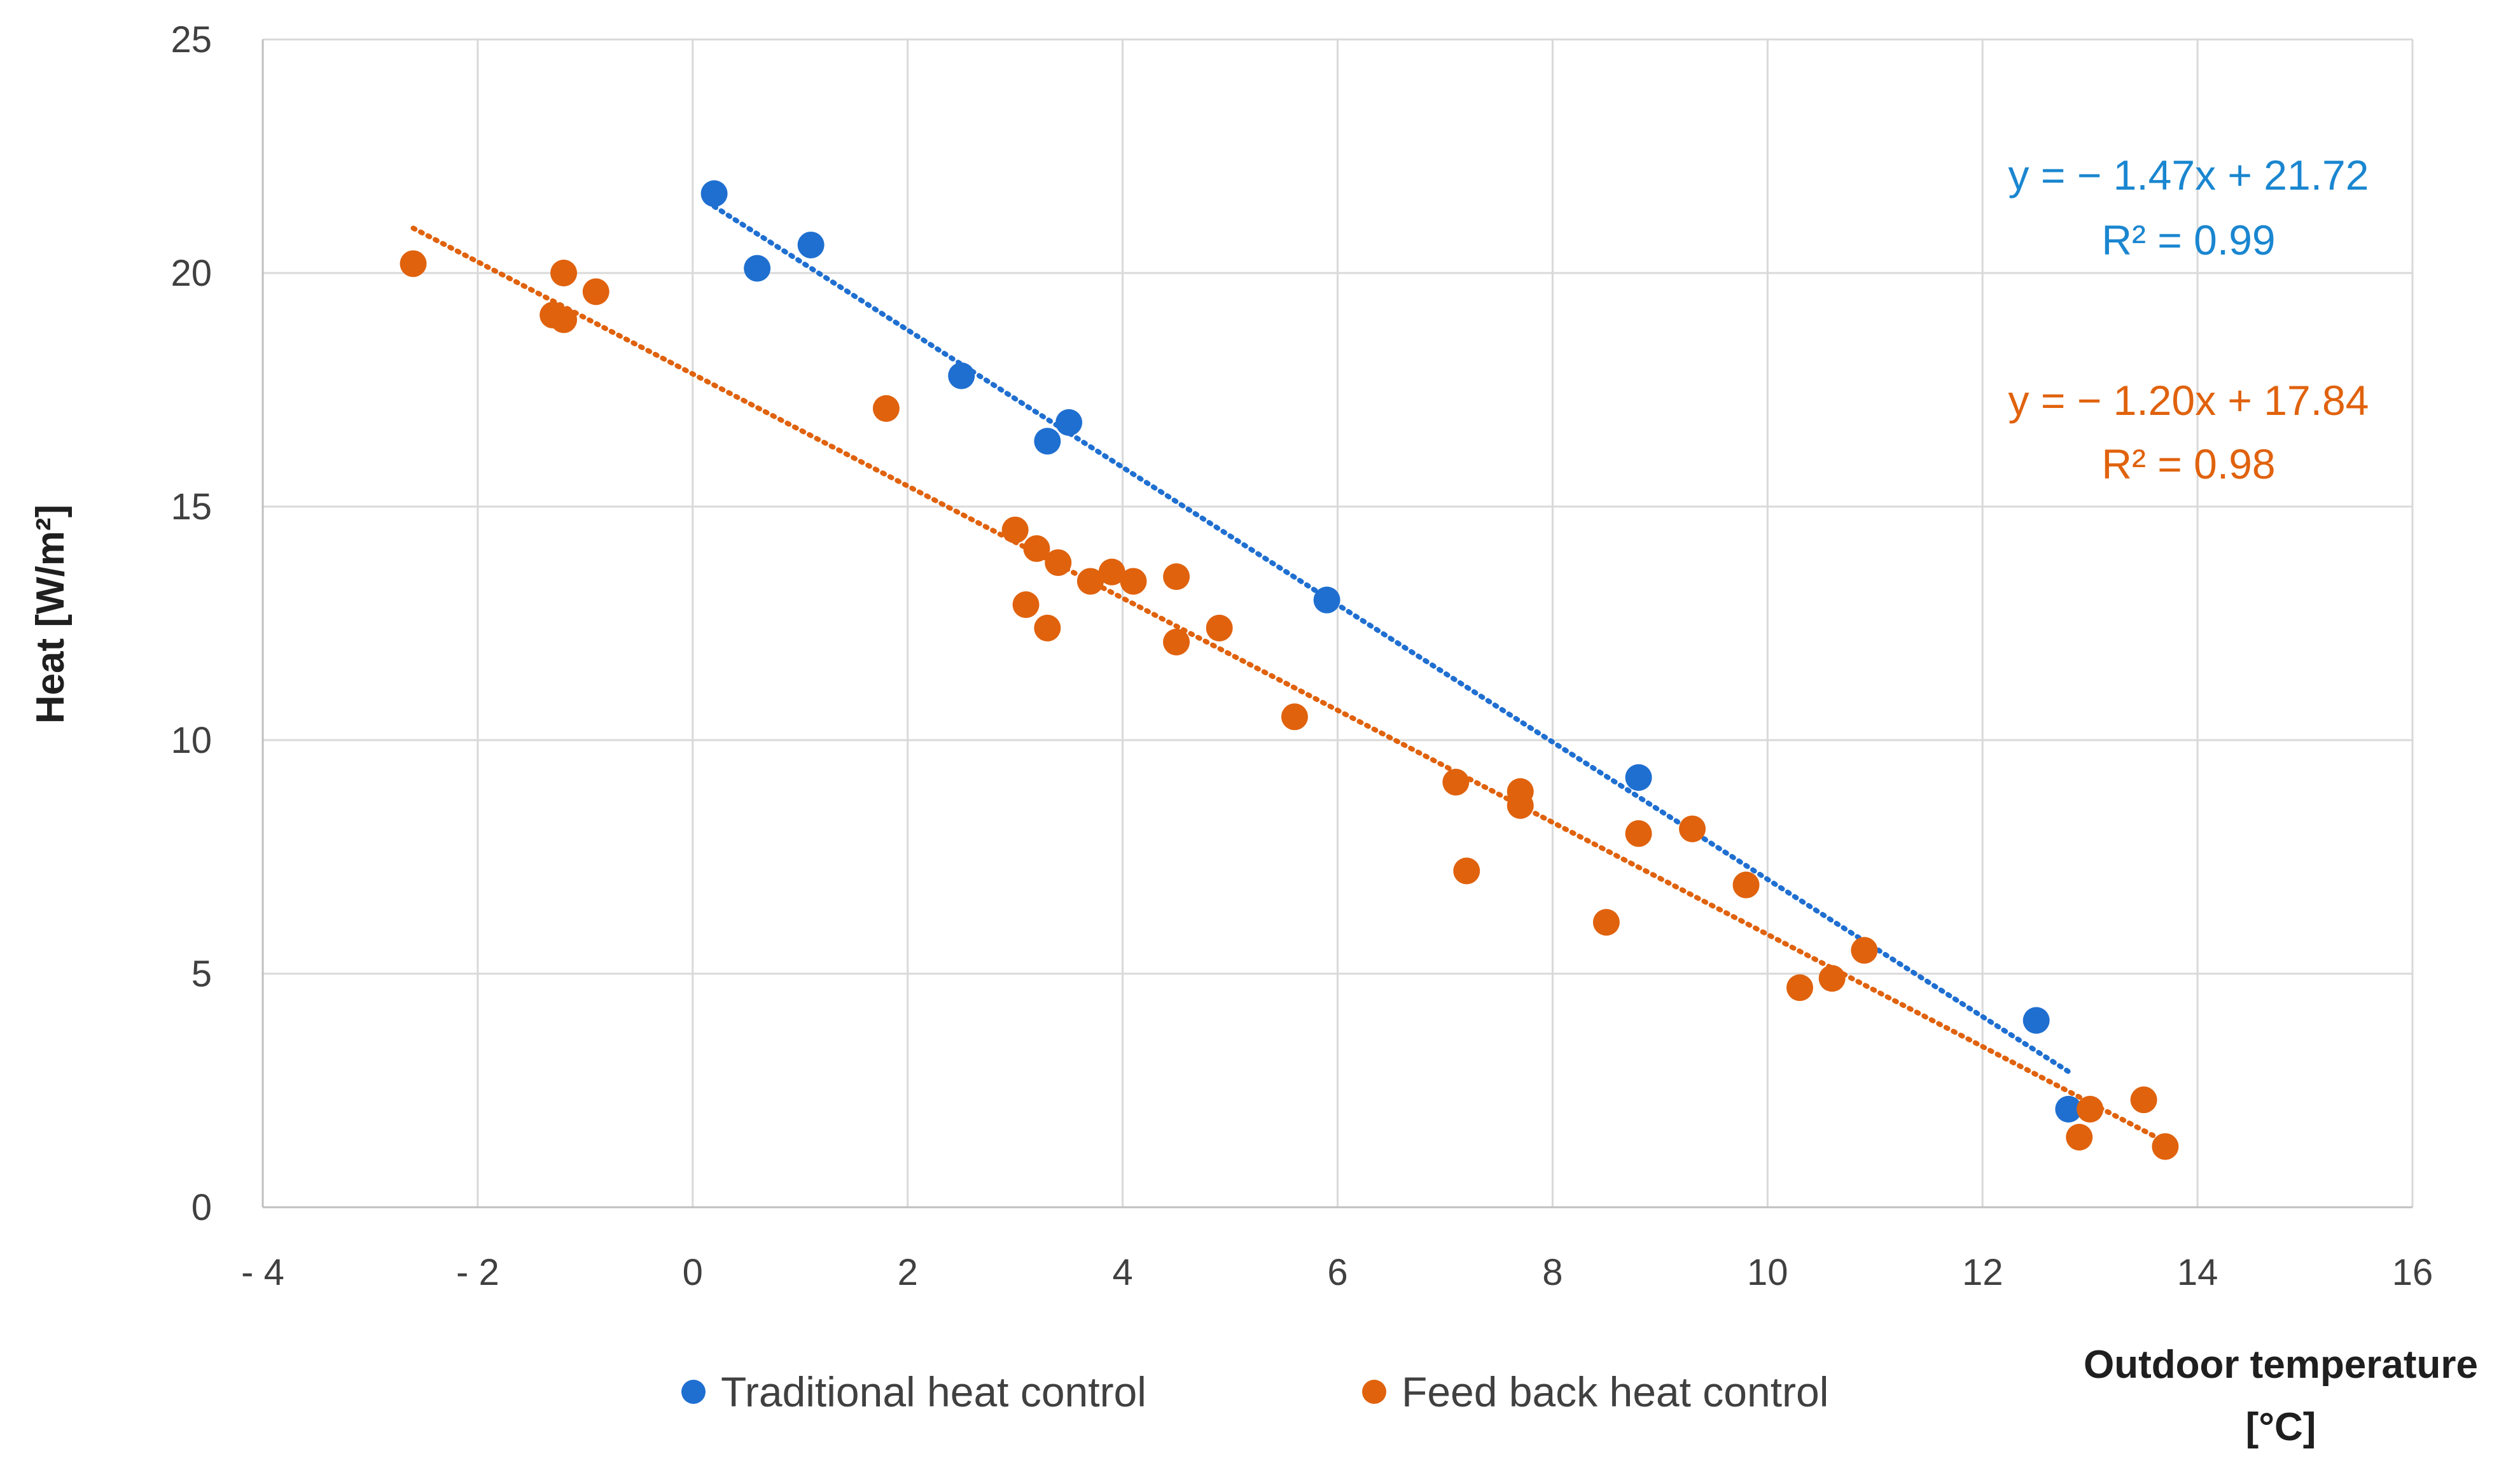  Describe the element at coordinates (1552, 1272) in the screenshot. I see `x-tick-label: 8` at that location.